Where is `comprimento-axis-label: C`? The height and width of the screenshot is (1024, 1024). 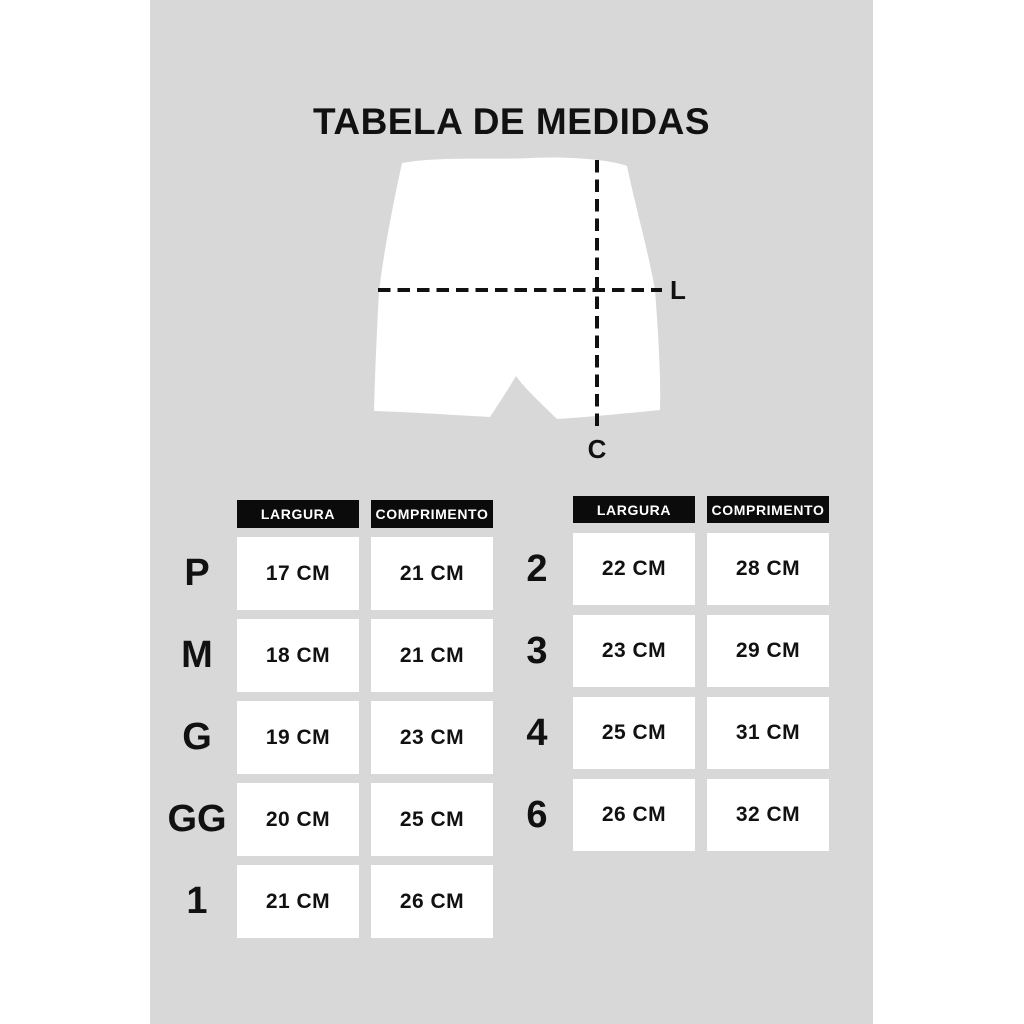 comprimento-axis-label: C is located at coordinates (597, 449).